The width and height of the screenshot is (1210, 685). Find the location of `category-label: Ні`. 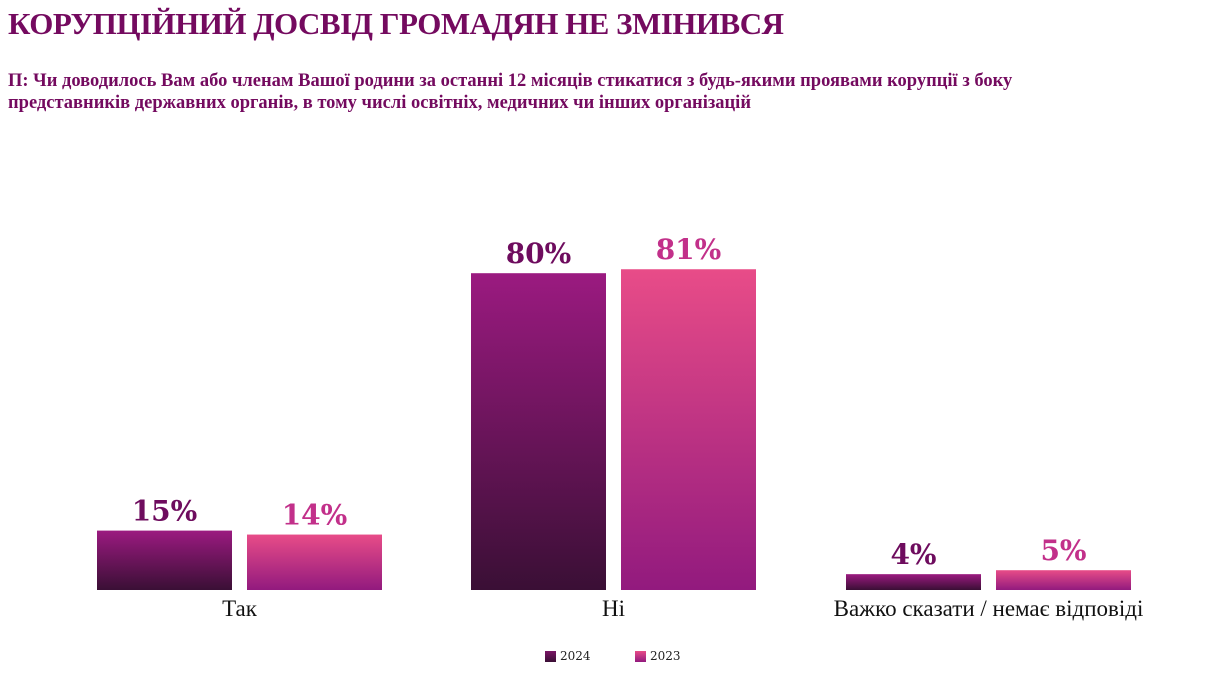

category-label: Ні is located at coordinates (613, 608).